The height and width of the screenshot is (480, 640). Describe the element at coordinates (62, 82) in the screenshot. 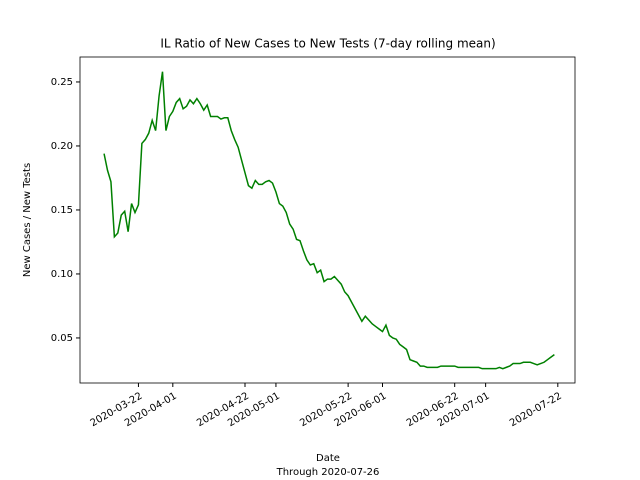

I see `y-tick-label: 0.25` at that location.